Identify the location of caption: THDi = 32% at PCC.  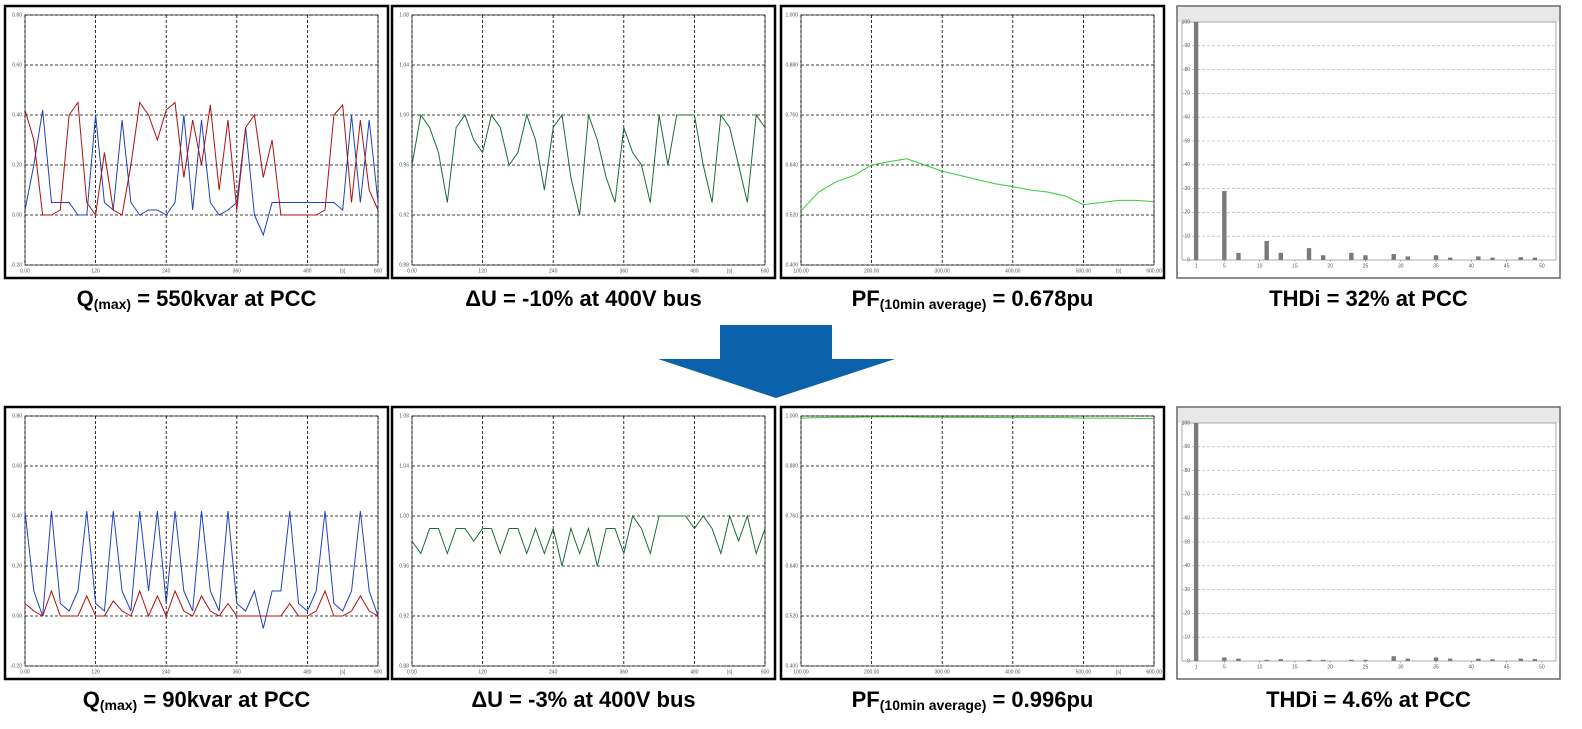
(1368, 298).